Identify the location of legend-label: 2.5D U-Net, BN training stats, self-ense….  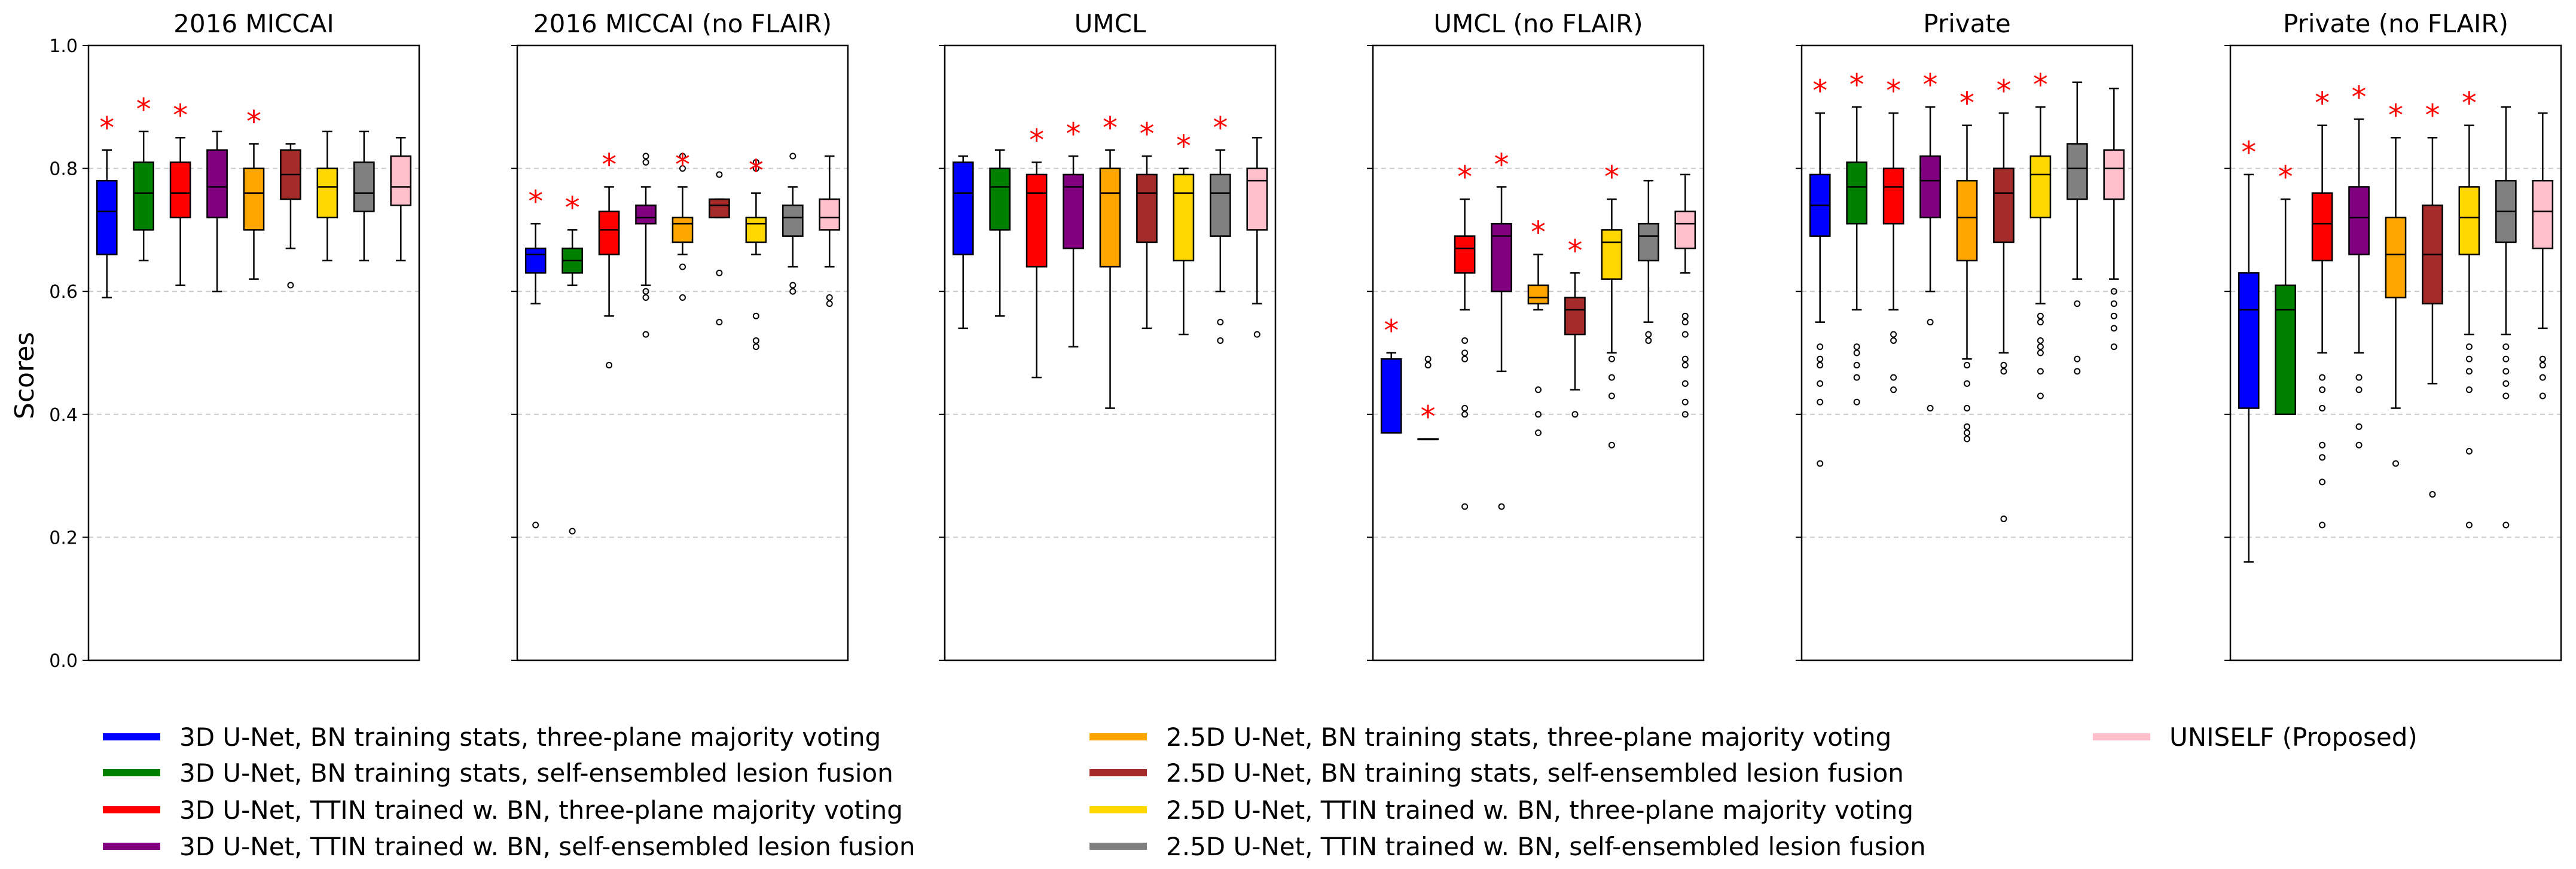
(1535, 773).